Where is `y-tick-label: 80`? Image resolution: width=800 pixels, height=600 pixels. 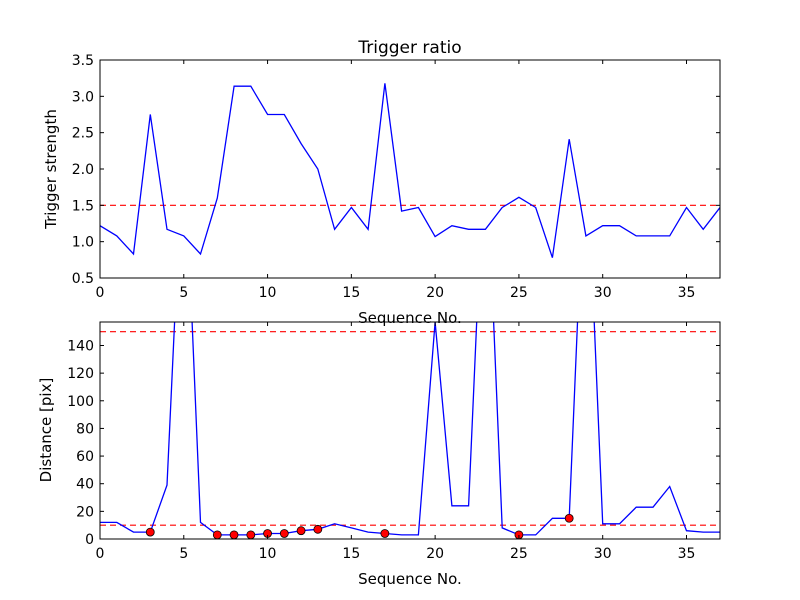
y-tick-label: 80 is located at coordinates (85, 429).